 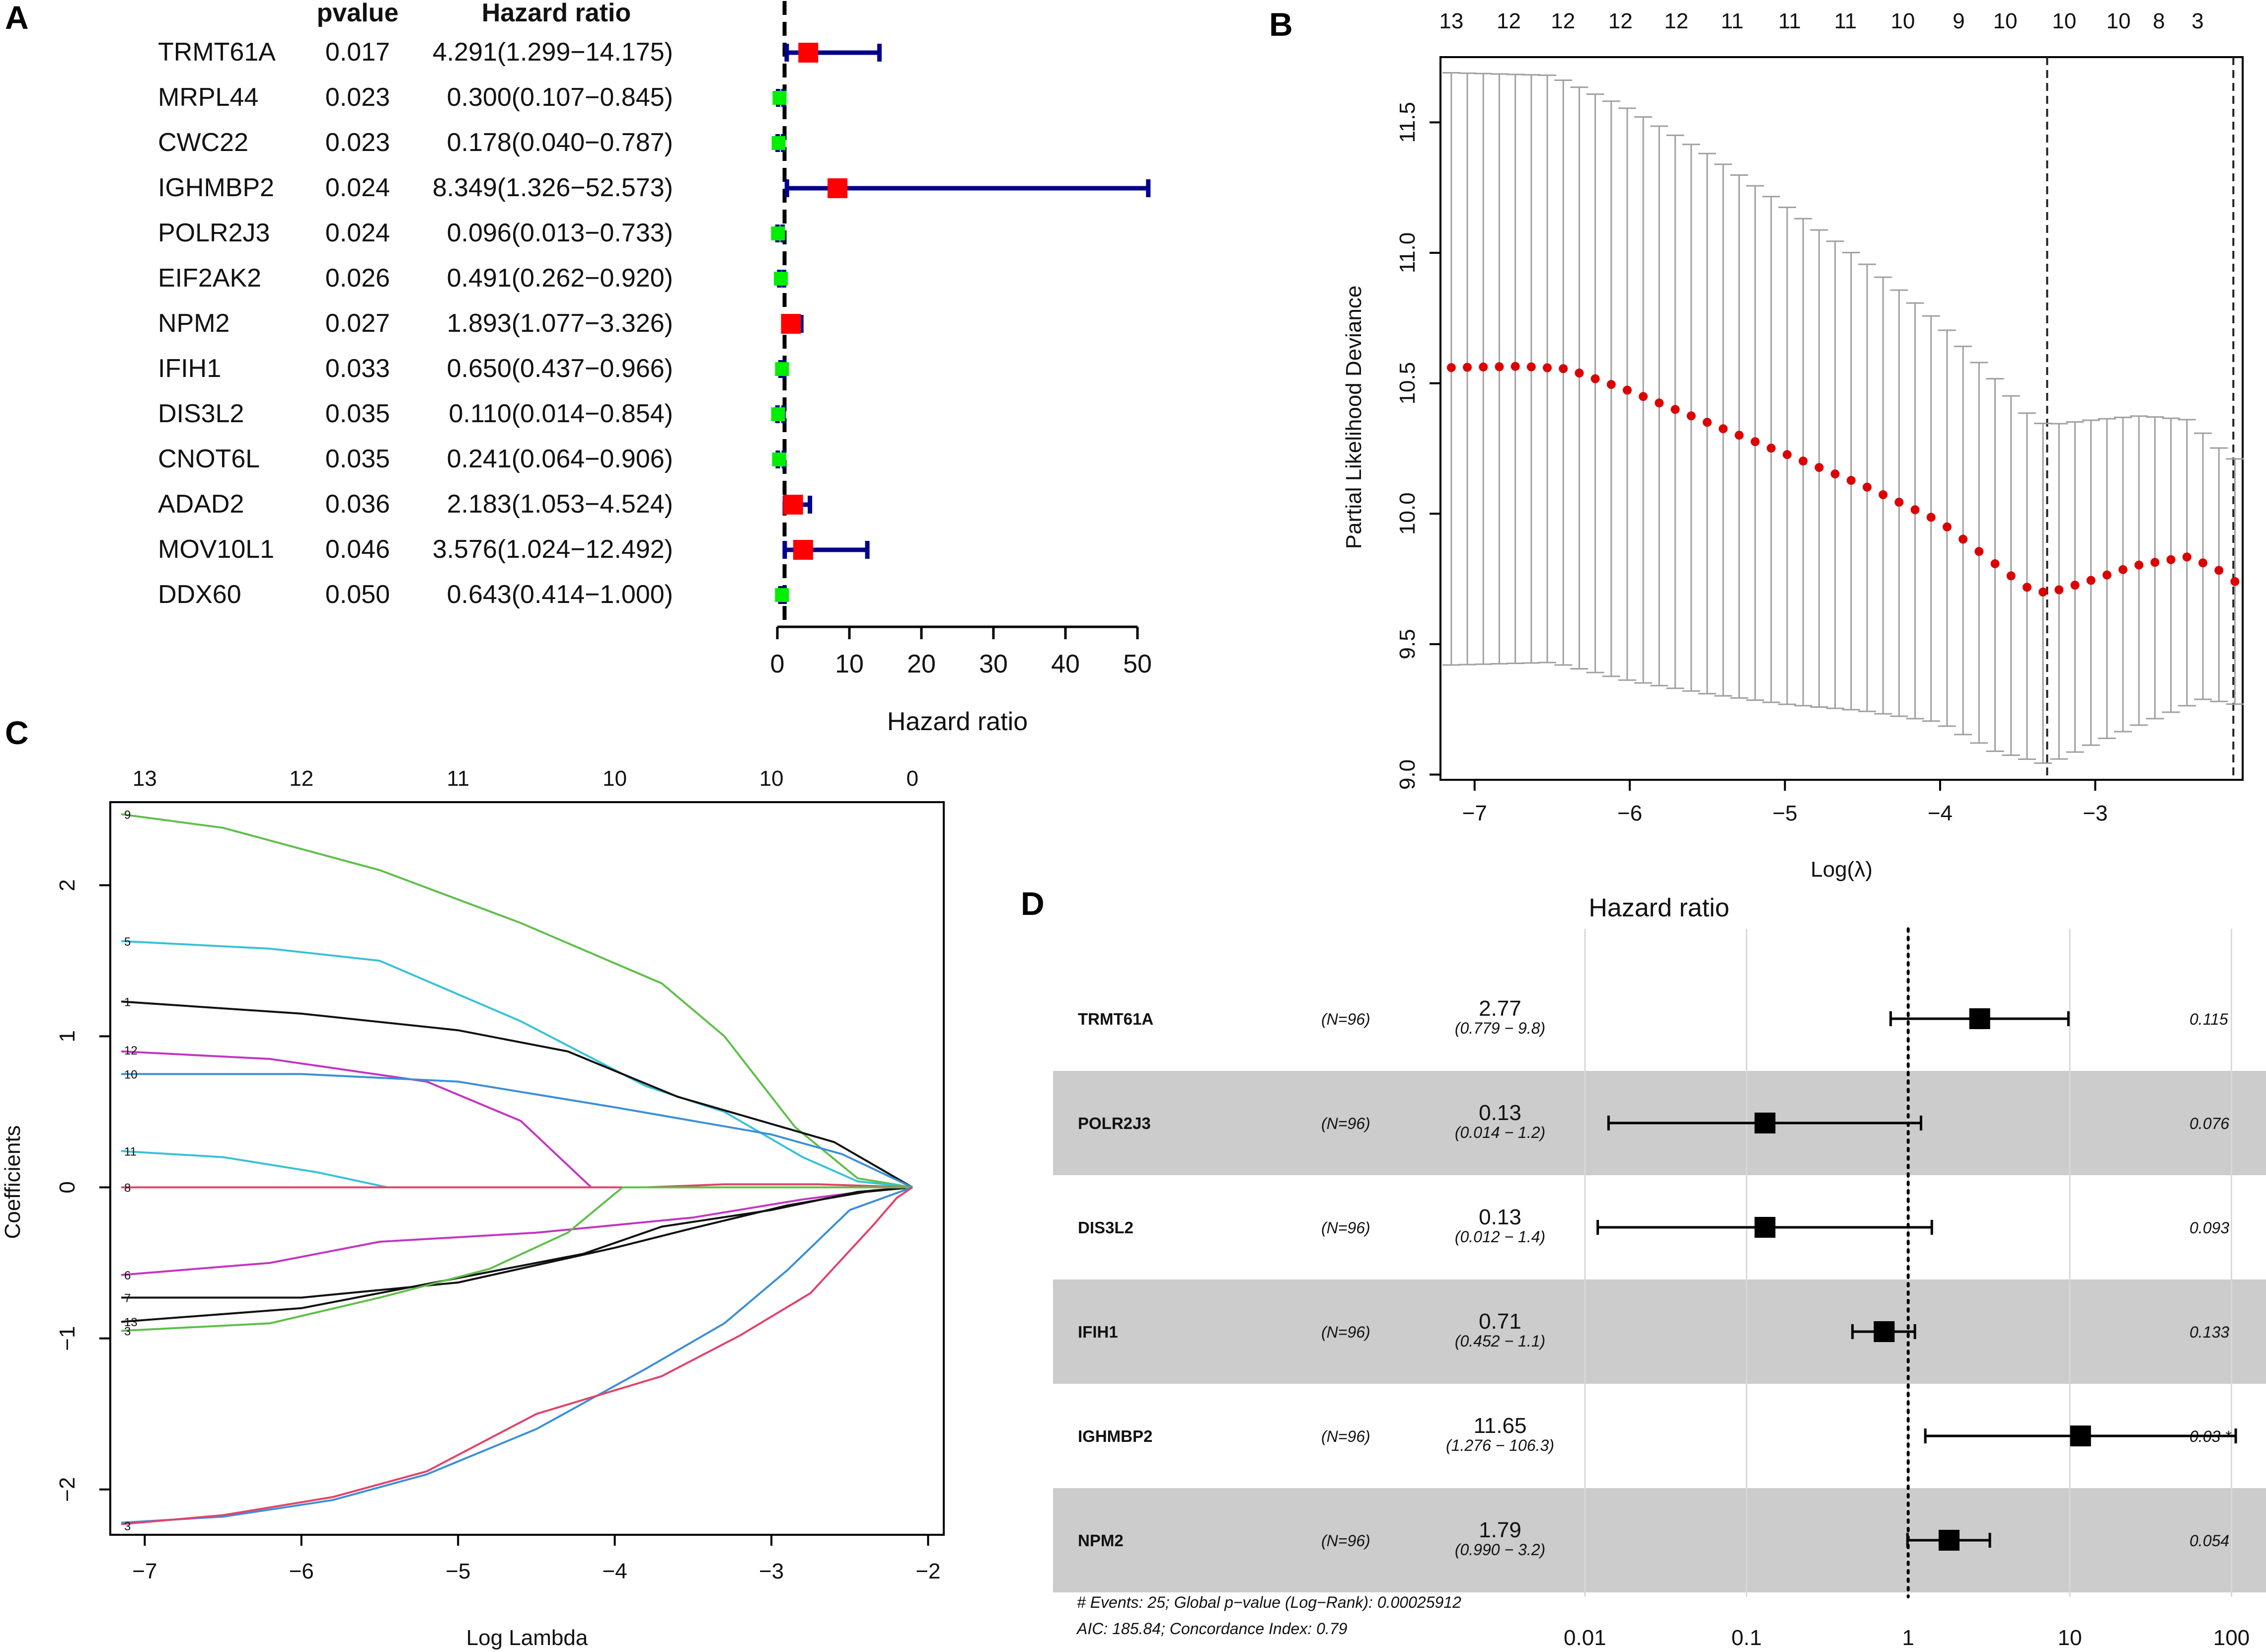 What do you see at coordinates (357, 52) in the screenshot?
I see `pvalue-value: 0.017` at bounding box center [357, 52].